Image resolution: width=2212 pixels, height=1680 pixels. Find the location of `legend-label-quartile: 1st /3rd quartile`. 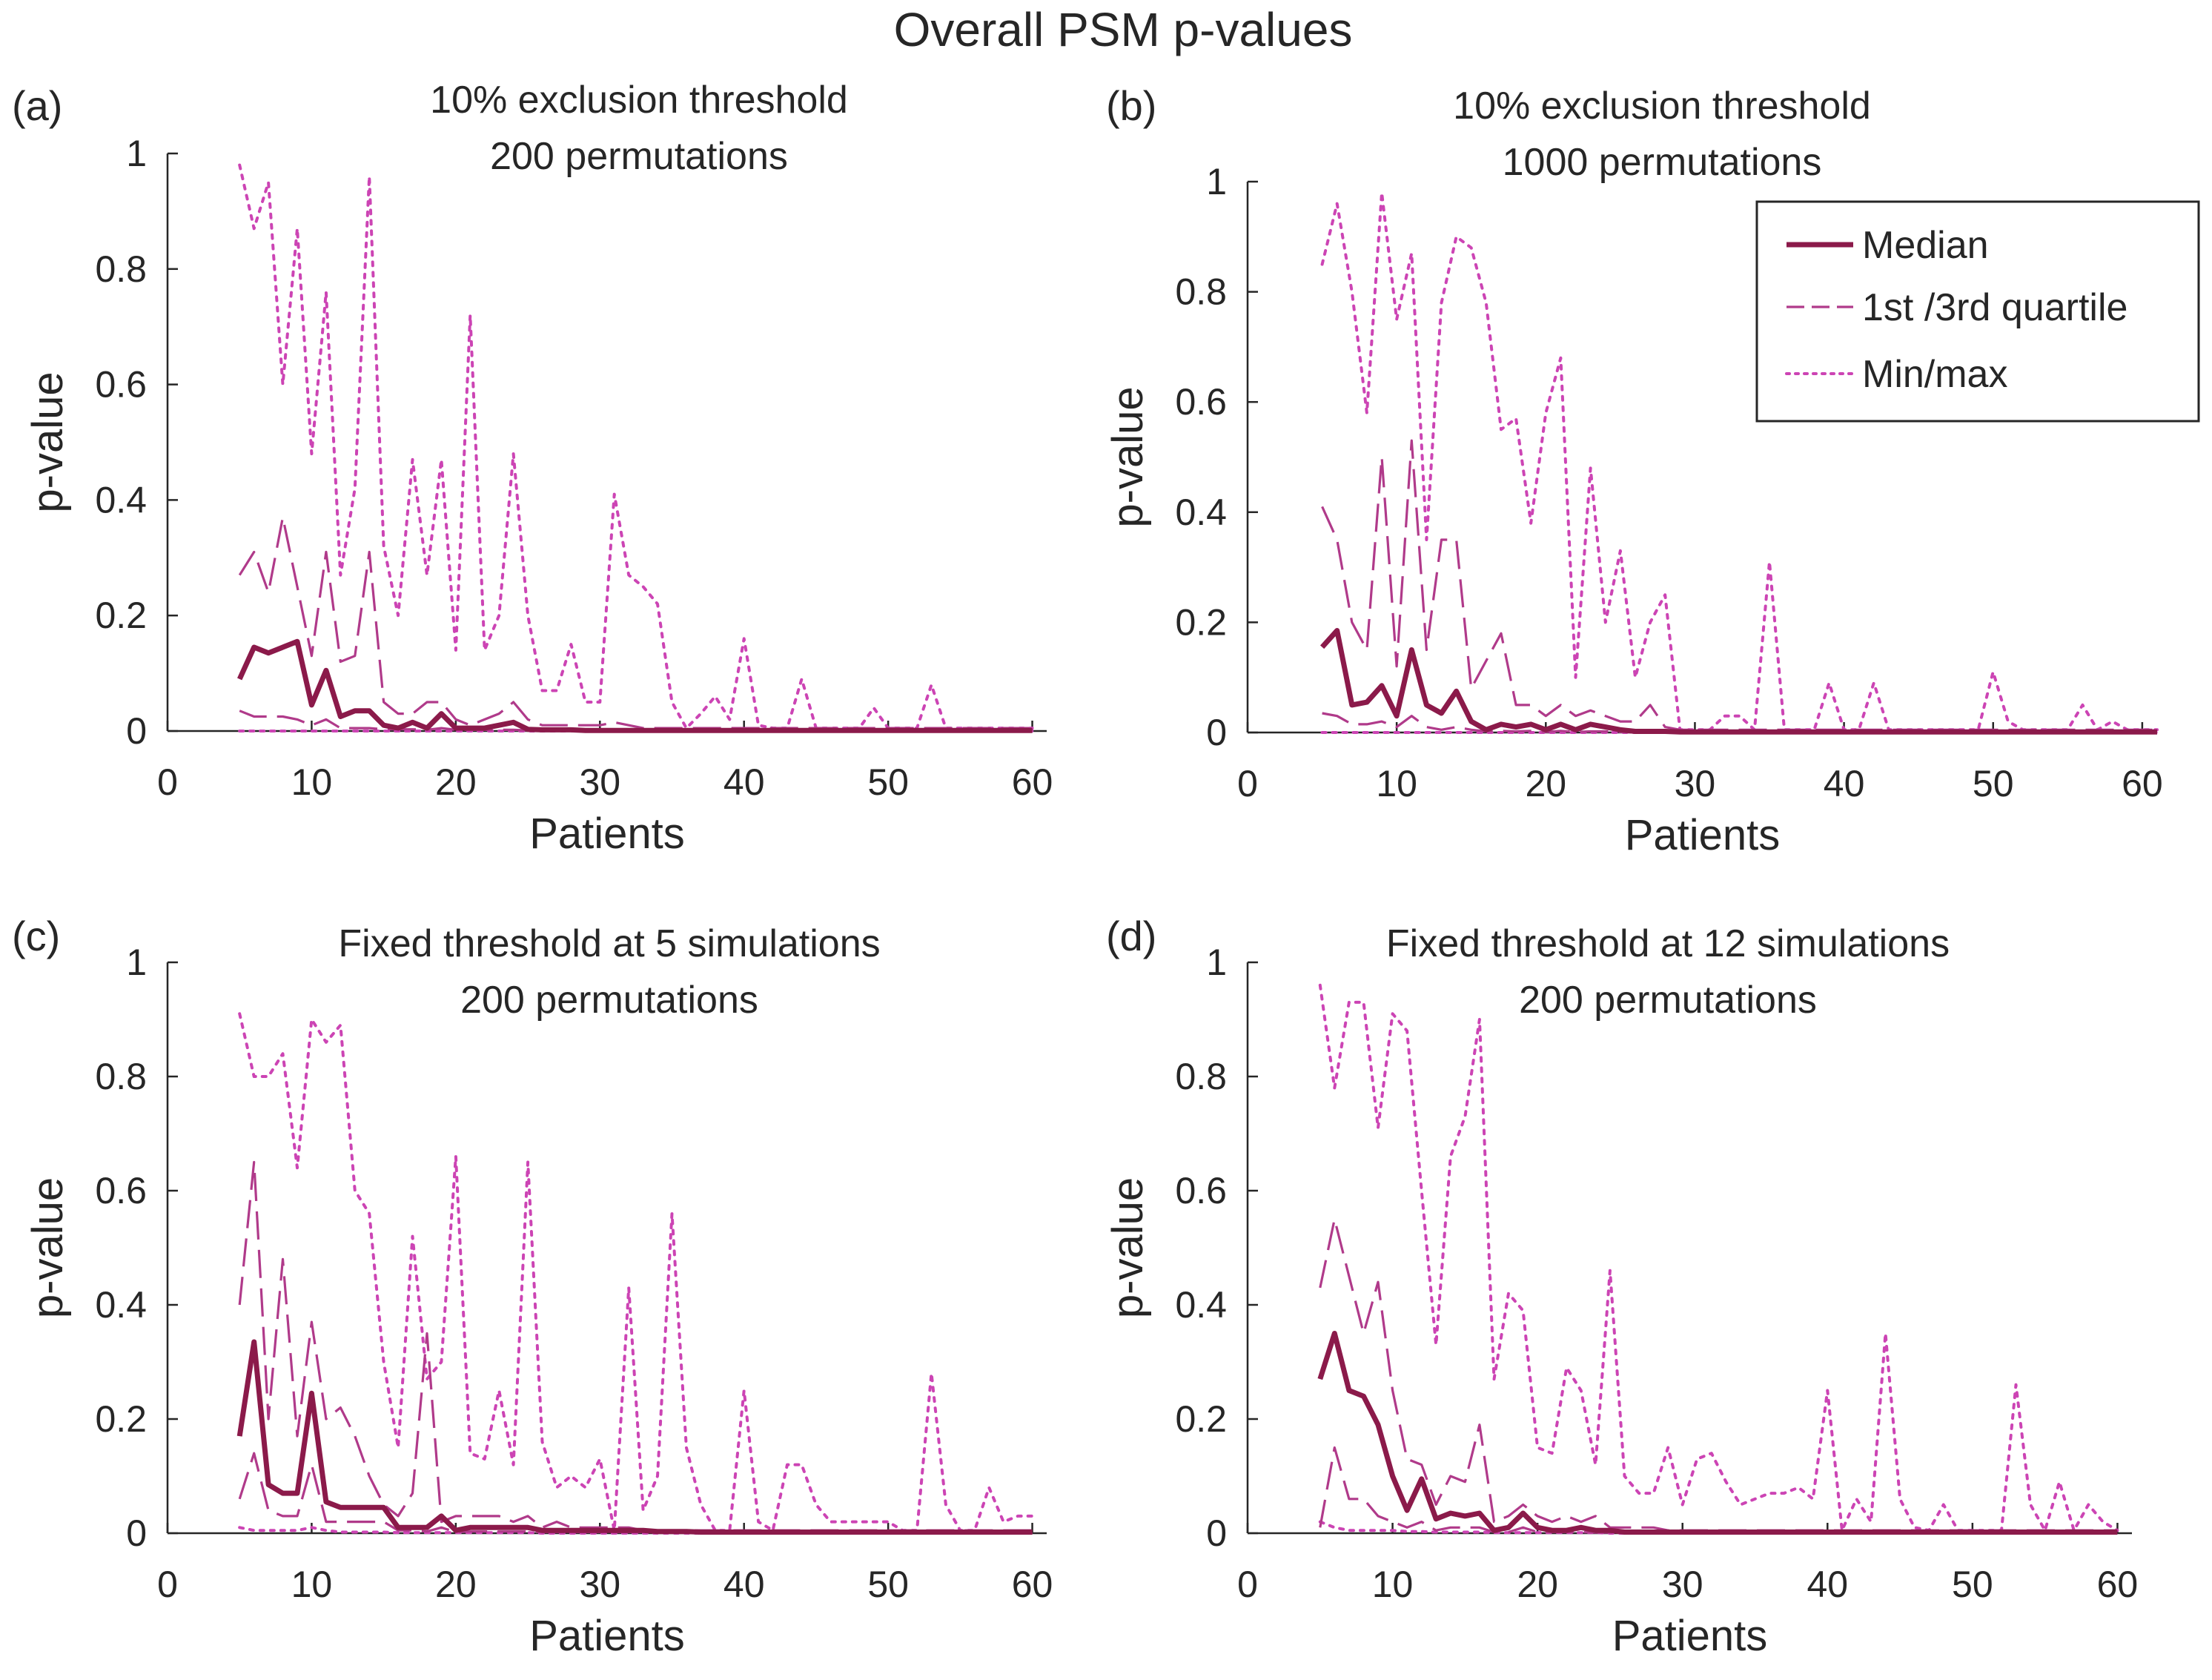

legend-label-quartile: 1st /3rd quartile is located at coordinates (1994, 307).